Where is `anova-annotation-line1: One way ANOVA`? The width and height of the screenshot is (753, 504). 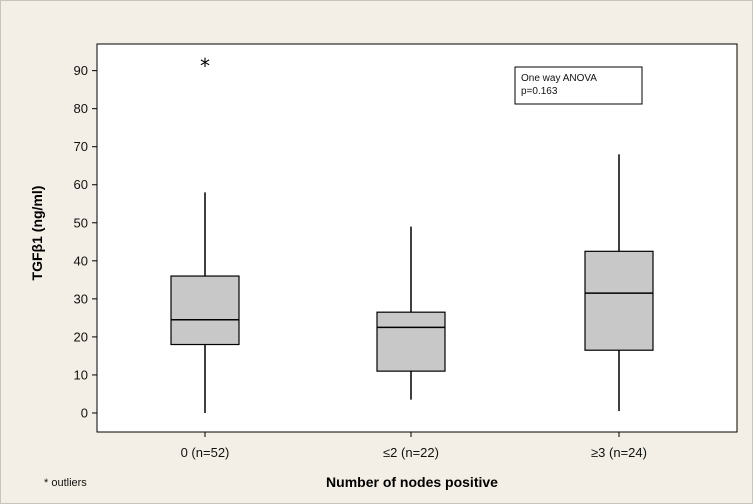
anova-annotation-line1: One way ANOVA is located at coordinates (559, 78).